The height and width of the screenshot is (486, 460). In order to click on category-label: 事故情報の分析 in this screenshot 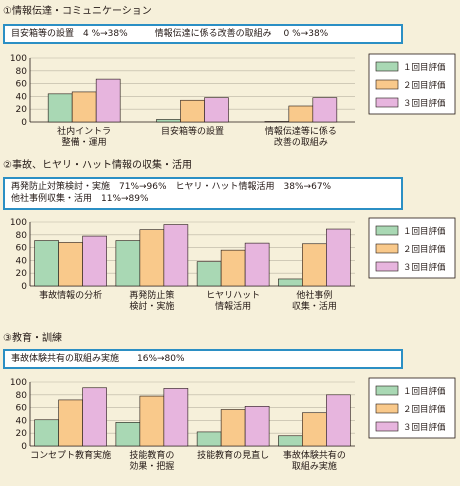, I will do `click(70, 295)`.